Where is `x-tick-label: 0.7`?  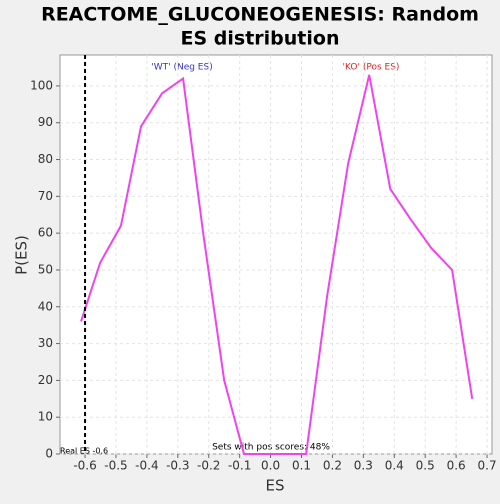 x-tick-label: 0.7 is located at coordinates (487, 466).